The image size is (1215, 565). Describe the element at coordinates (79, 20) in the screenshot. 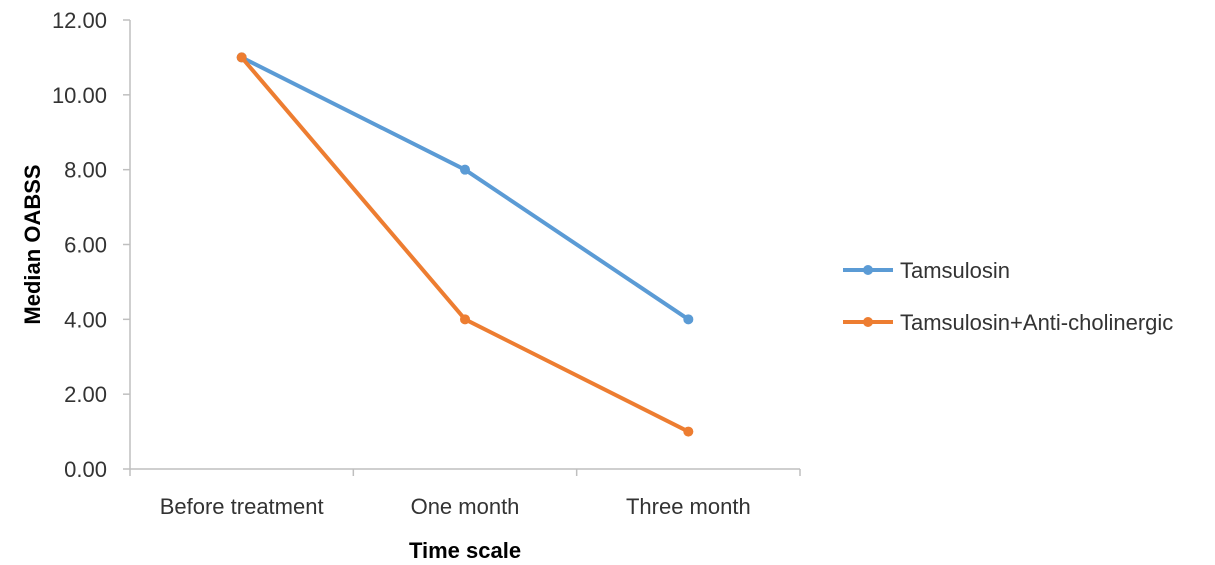

I see `y-tick-label: 12.00` at that location.